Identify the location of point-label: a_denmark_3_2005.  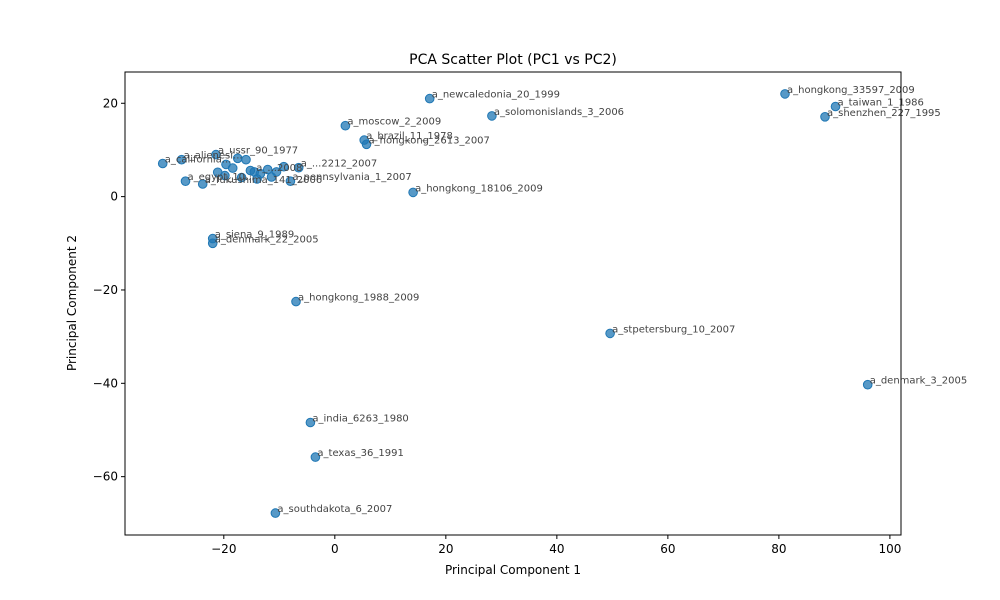
(919, 381).